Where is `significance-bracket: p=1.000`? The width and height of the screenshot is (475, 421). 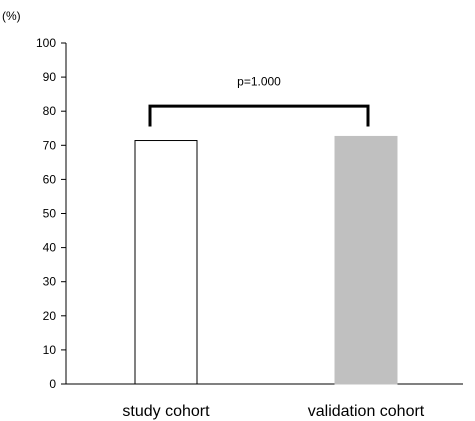 significance-bracket: p=1.000 is located at coordinates (259, 101).